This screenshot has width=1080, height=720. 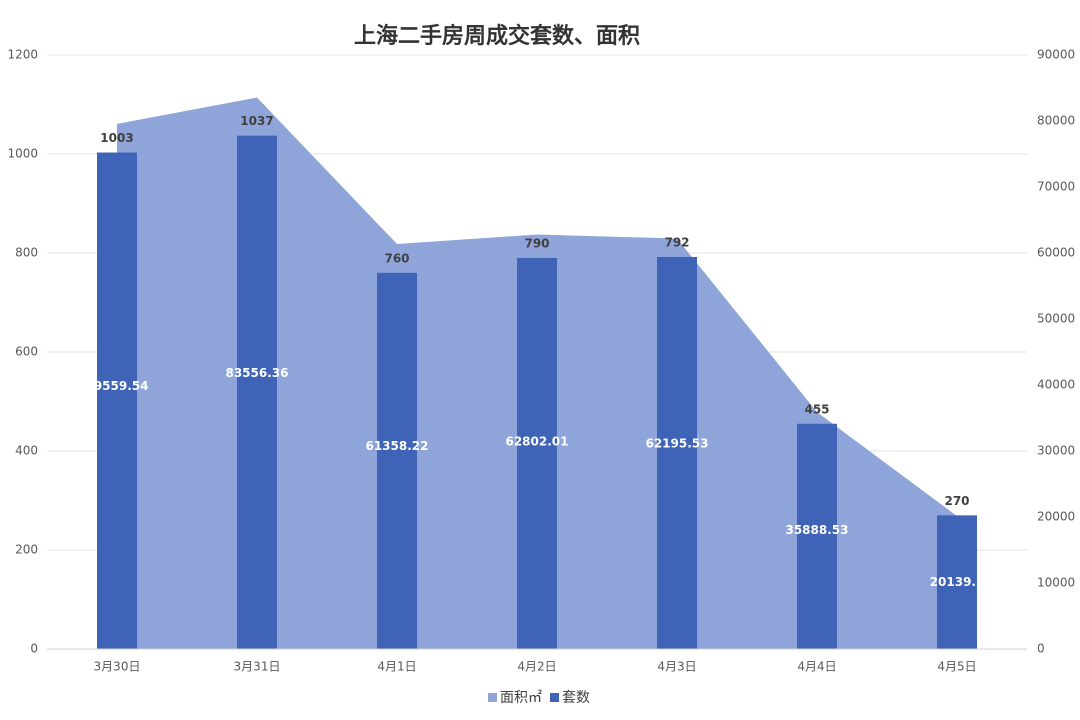 I want to click on y2-tick-label: 10000, so click(x=1056, y=583).